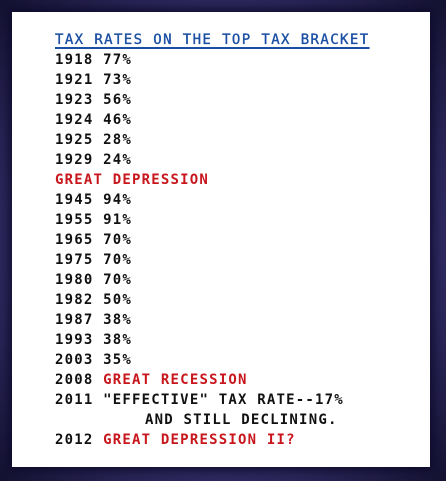  What do you see at coordinates (237, 300) in the screenshot?
I see `rate-row-1982: 1982 50%` at bounding box center [237, 300].